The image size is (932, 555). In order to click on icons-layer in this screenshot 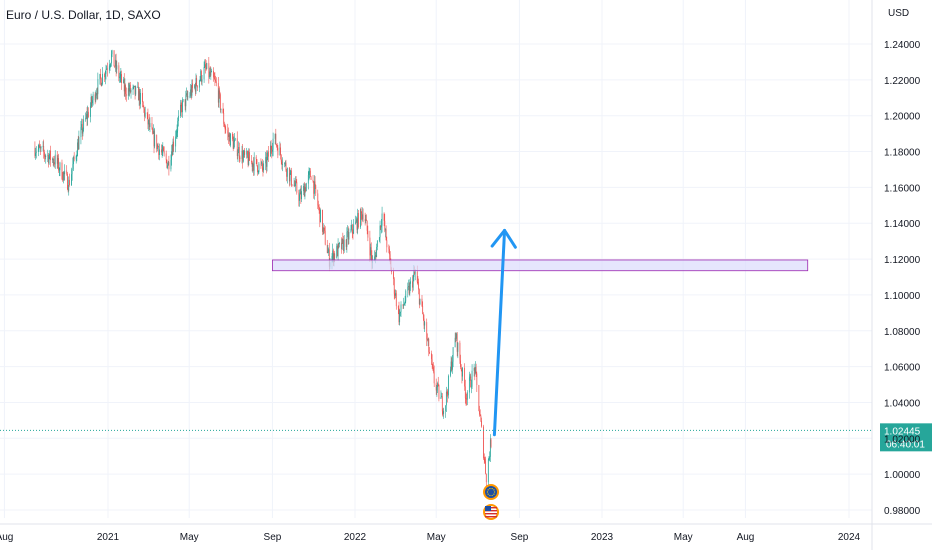, I will do `click(491, 502)`.